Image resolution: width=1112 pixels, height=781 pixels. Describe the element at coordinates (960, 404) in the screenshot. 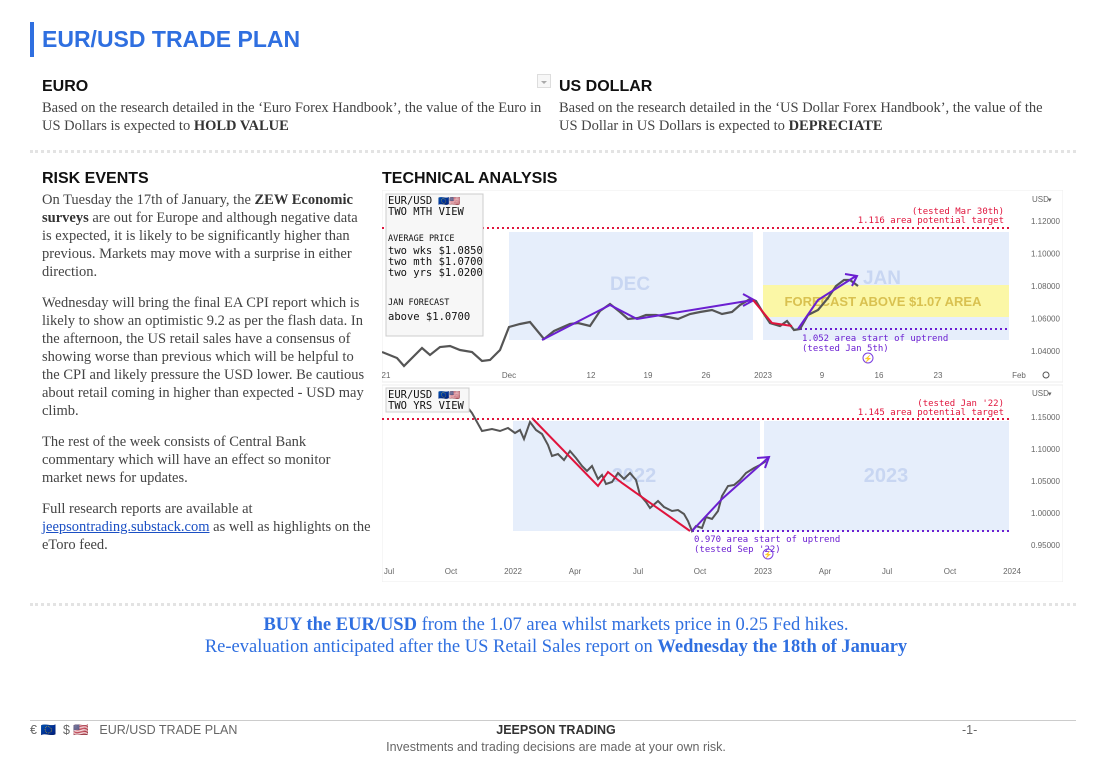

I see `bottom-target-note: (tested Jan '22)` at that location.